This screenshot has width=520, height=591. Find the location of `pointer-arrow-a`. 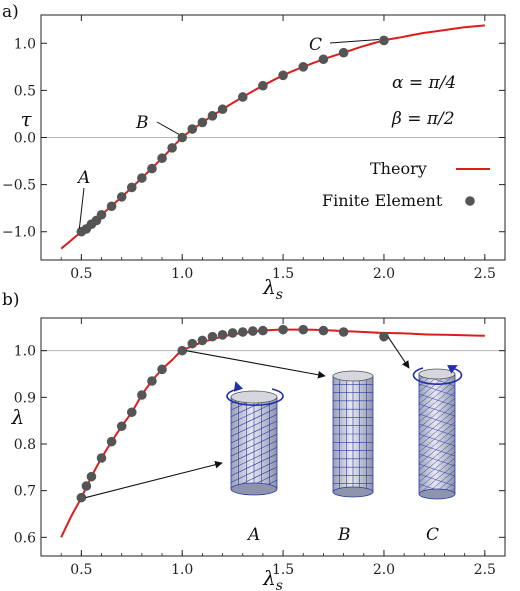

pointer-arrow-a is located at coordinates (154, 479).